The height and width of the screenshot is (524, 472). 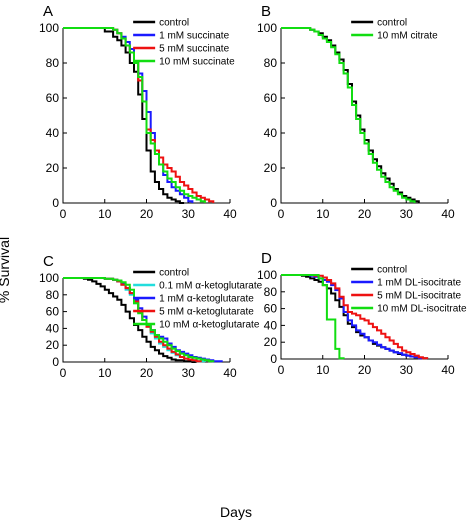 I want to click on panel-label: D, so click(x=266, y=258).